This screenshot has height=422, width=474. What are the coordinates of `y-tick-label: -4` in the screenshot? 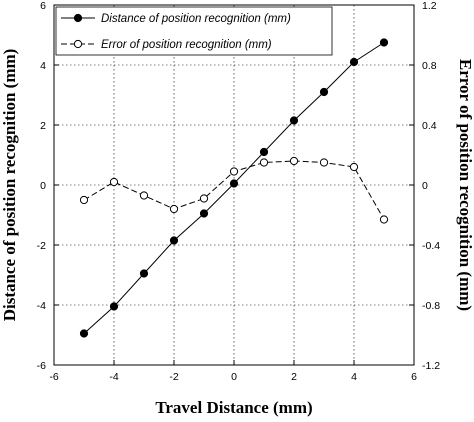 It's located at (41, 306).